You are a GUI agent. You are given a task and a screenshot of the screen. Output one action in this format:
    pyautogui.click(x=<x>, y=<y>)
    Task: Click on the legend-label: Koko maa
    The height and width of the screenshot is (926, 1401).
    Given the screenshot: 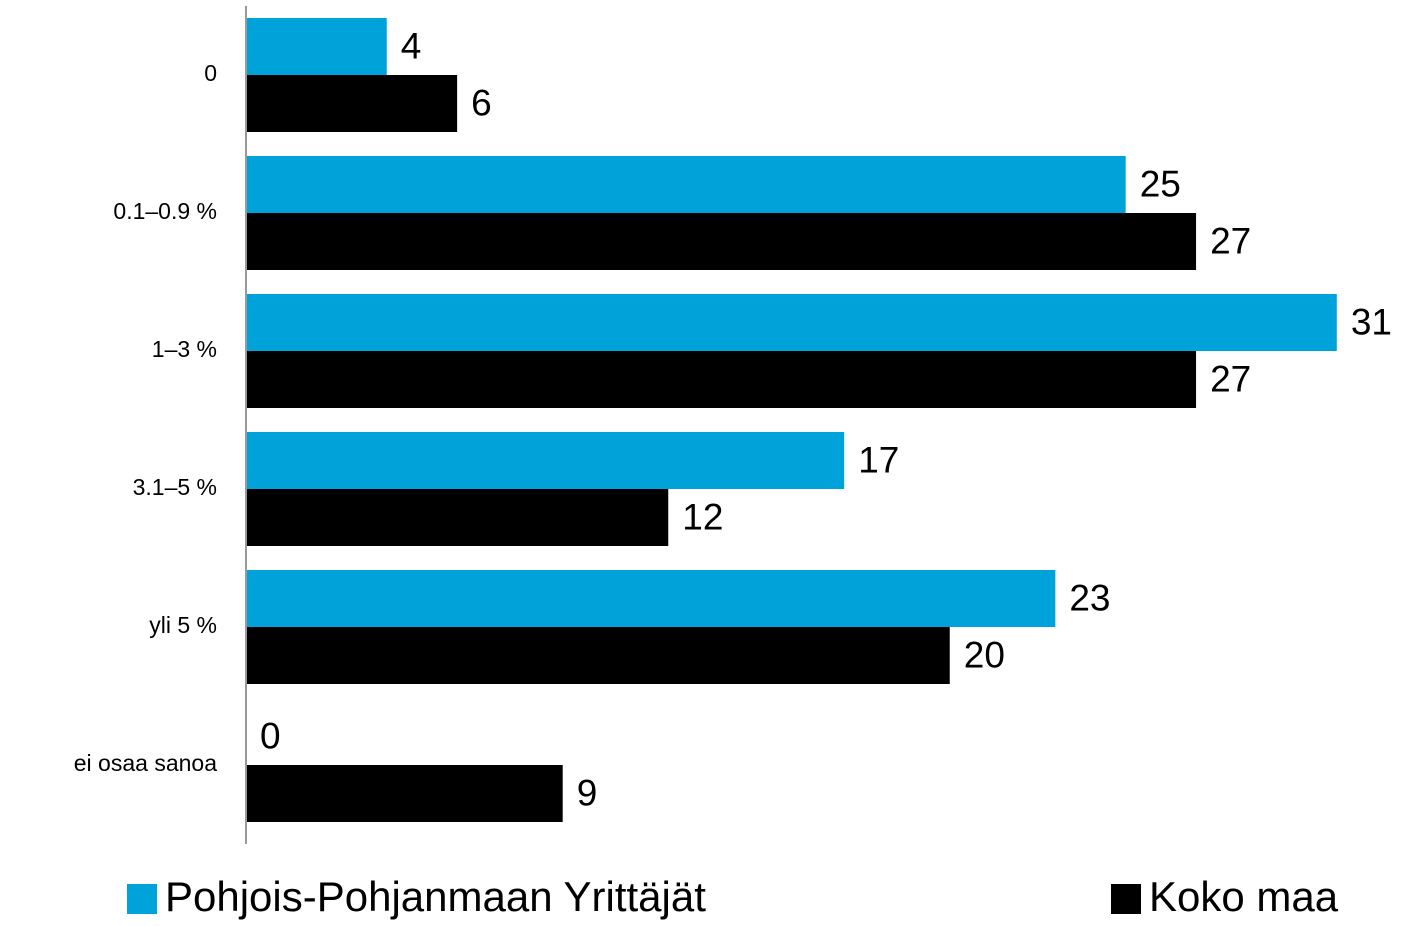 What is the action you would take?
    pyautogui.click(x=1244, y=896)
    